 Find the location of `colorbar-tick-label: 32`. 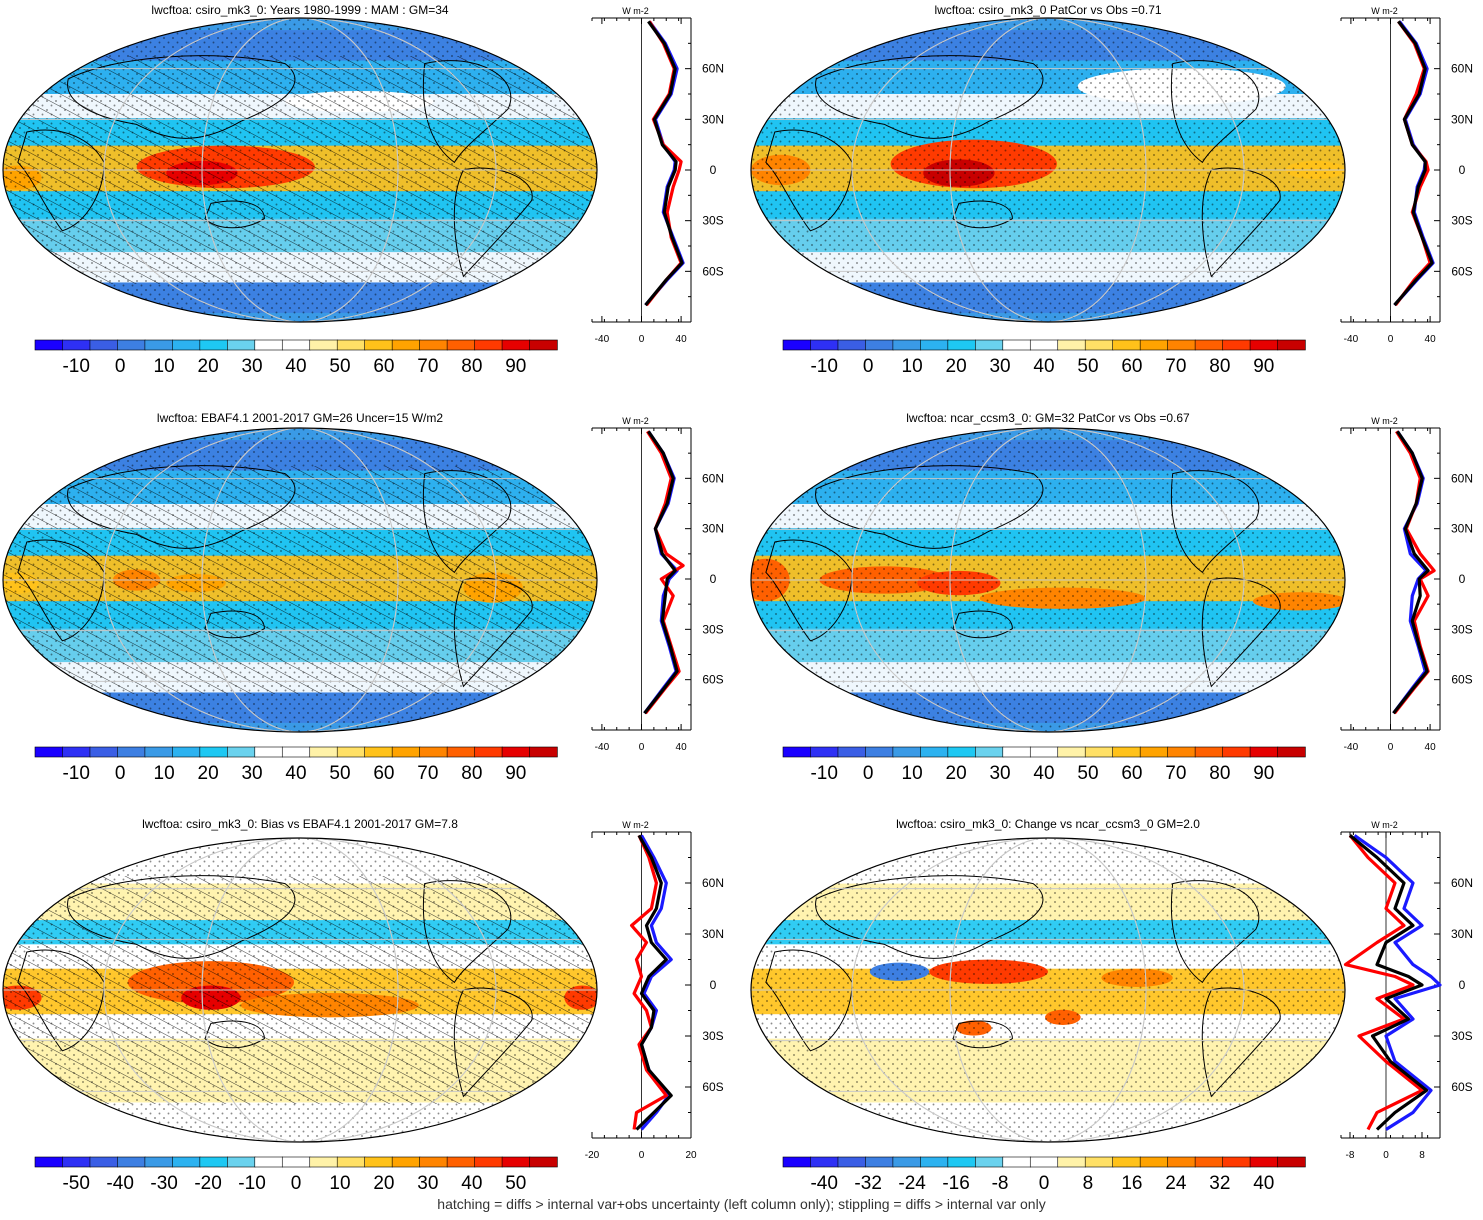

colorbar-tick-label: 32 is located at coordinates (1219, 1183).